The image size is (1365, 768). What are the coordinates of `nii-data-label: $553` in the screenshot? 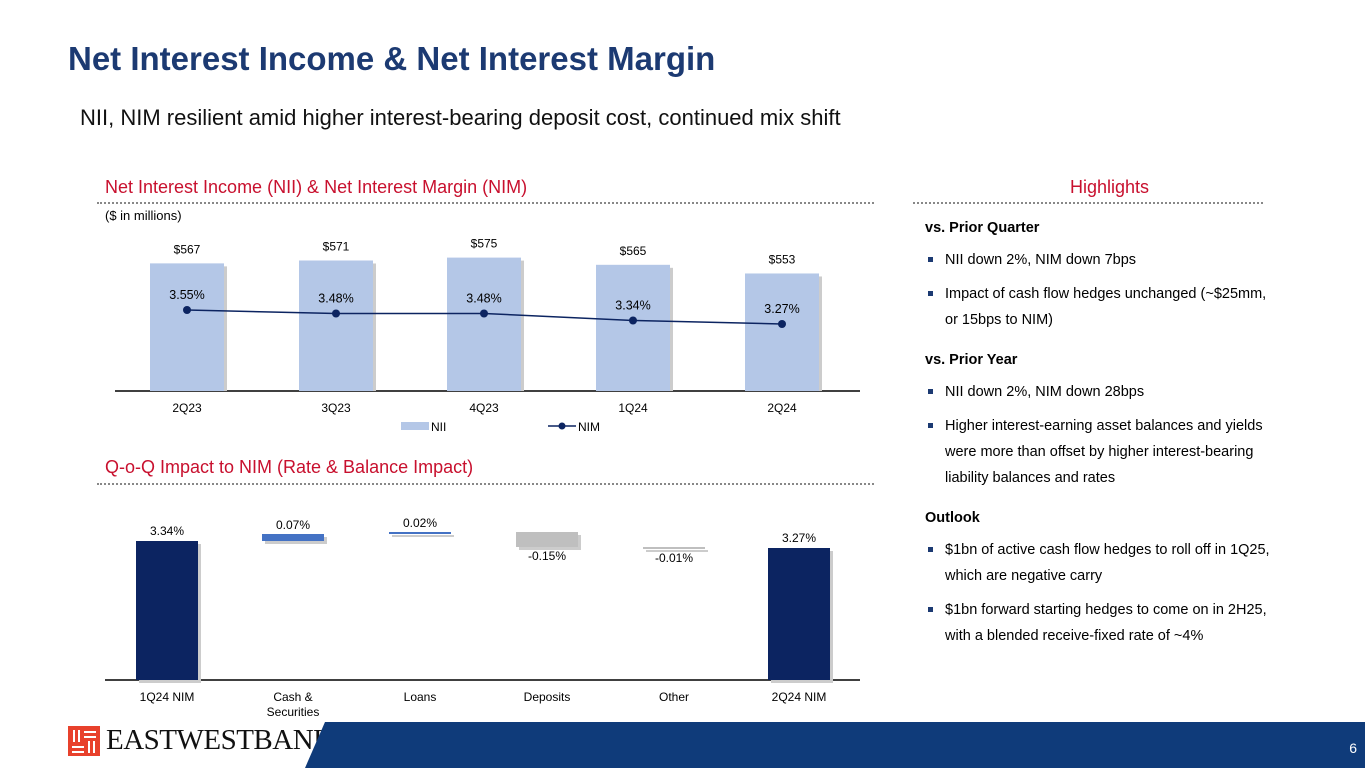 It's located at (782, 259).